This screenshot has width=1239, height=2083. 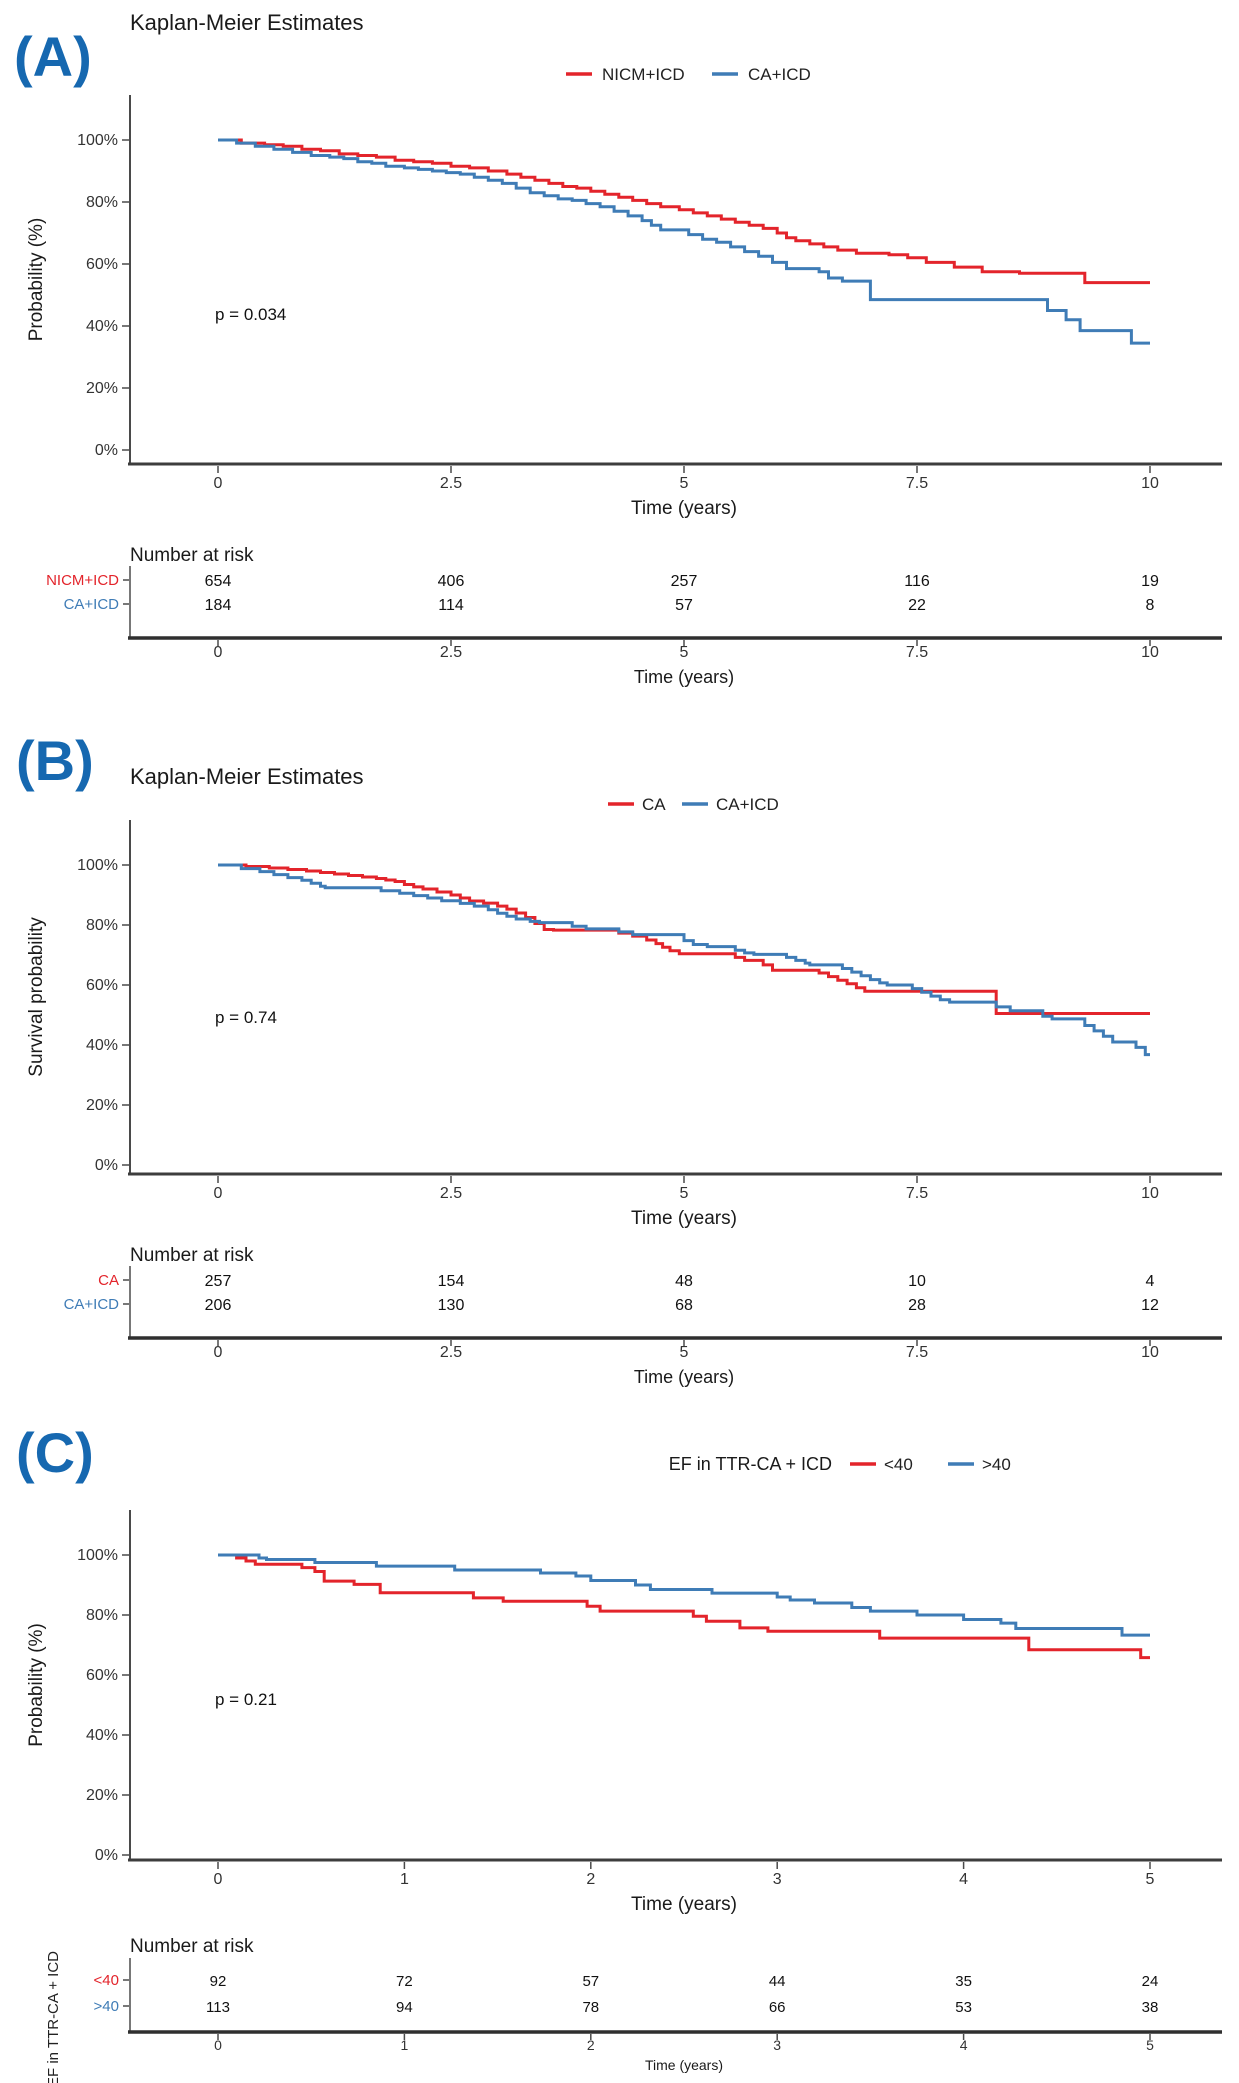 I want to click on risk-count: 28, so click(x=917, y=1305).